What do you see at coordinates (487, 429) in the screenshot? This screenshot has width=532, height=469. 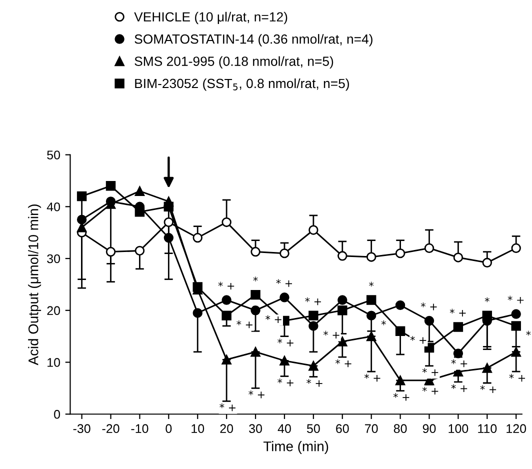 I see `x-tick-label: 110` at bounding box center [487, 429].